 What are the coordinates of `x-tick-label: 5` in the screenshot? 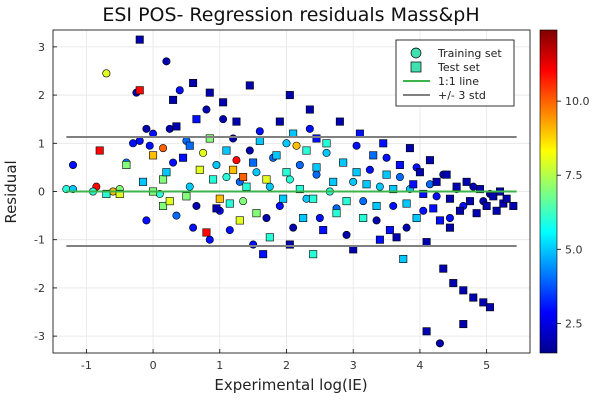 It's located at (486, 365).